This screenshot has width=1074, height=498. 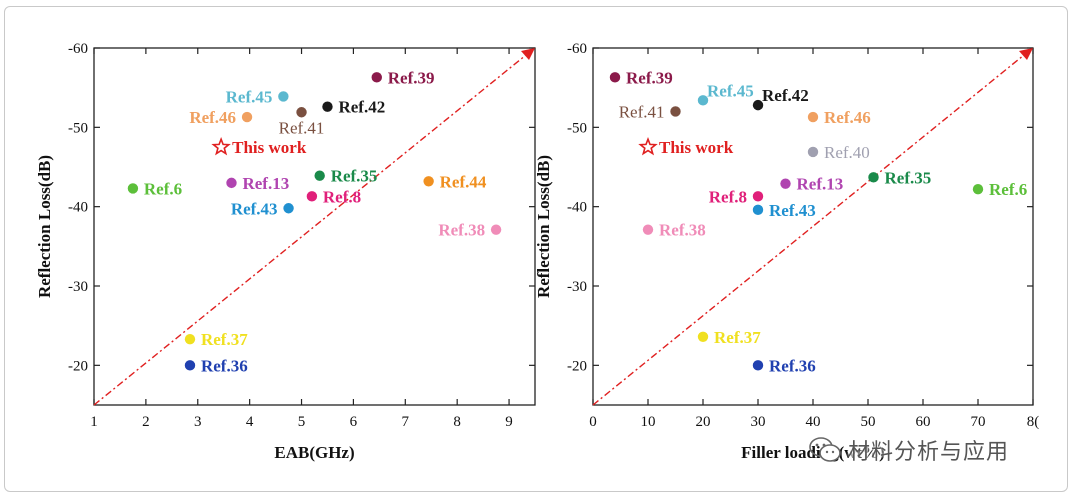 What do you see at coordinates (929, 452) in the screenshot?
I see `watermark-text: 材料分析与应用` at bounding box center [929, 452].